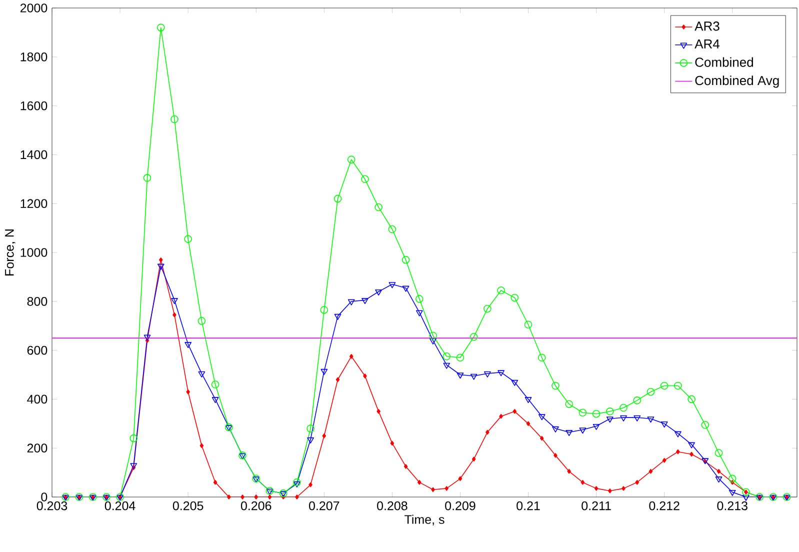 The image size is (799, 552). I want to click on y-tick-label: 800, so click(37, 301).